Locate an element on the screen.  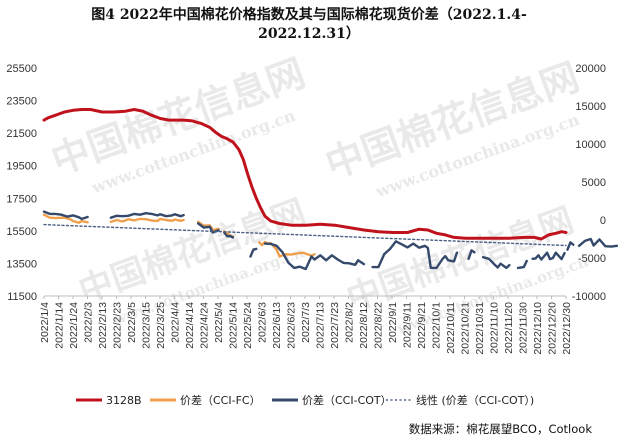
x-axis-tick-label: 2022/9/1 is located at coordinates (393, 322).